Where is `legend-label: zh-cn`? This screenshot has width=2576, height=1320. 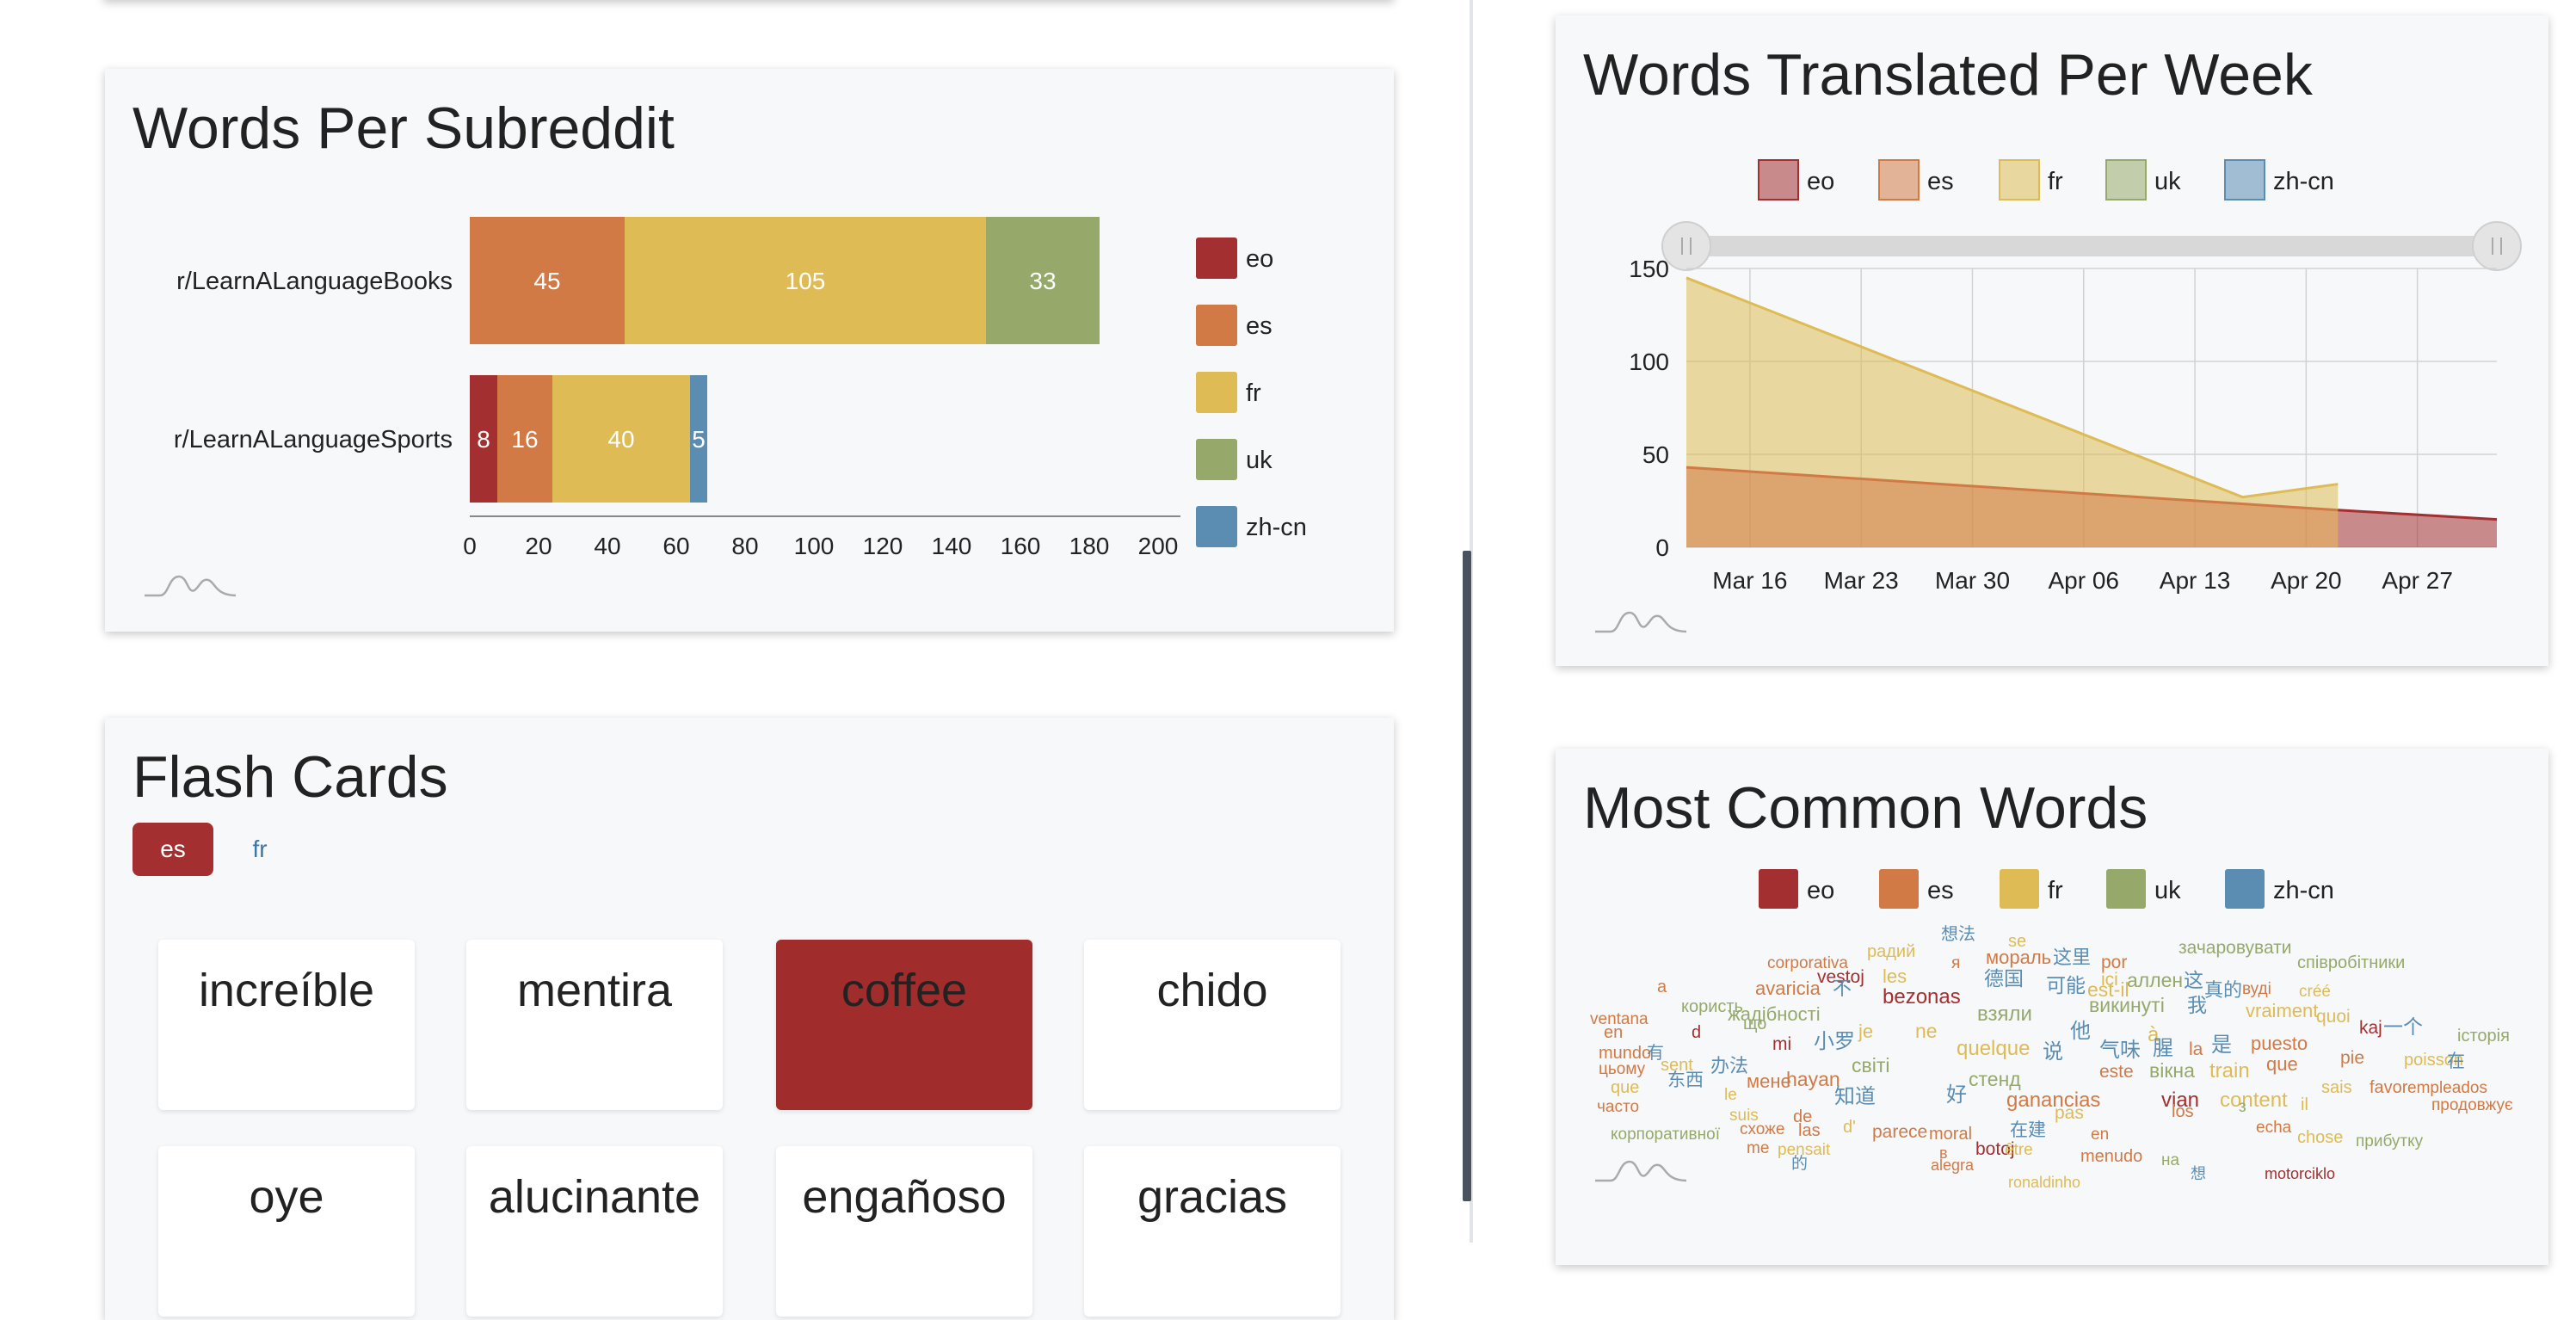
legend-label: zh-cn is located at coordinates (1276, 527).